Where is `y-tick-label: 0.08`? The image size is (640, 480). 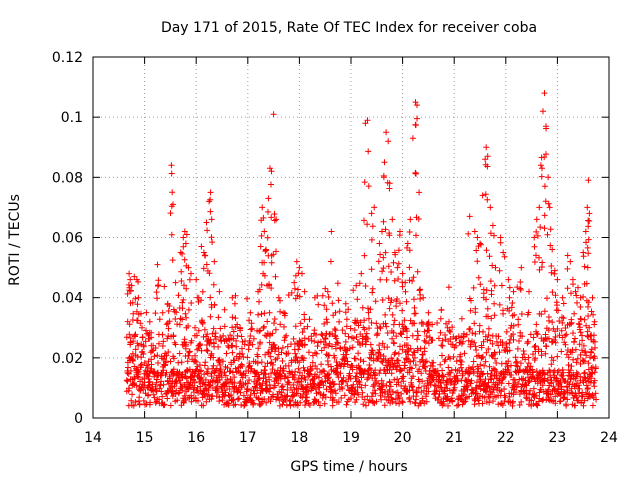
y-tick-label: 0.08 is located at coordinates (67, 178).